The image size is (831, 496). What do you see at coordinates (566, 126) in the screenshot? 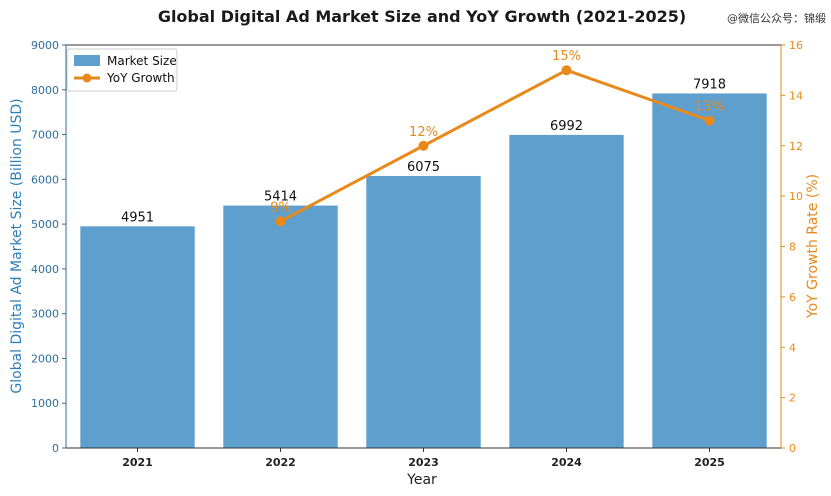
I see `bar-label-2024: 6992` at bounding box center [566, 126].